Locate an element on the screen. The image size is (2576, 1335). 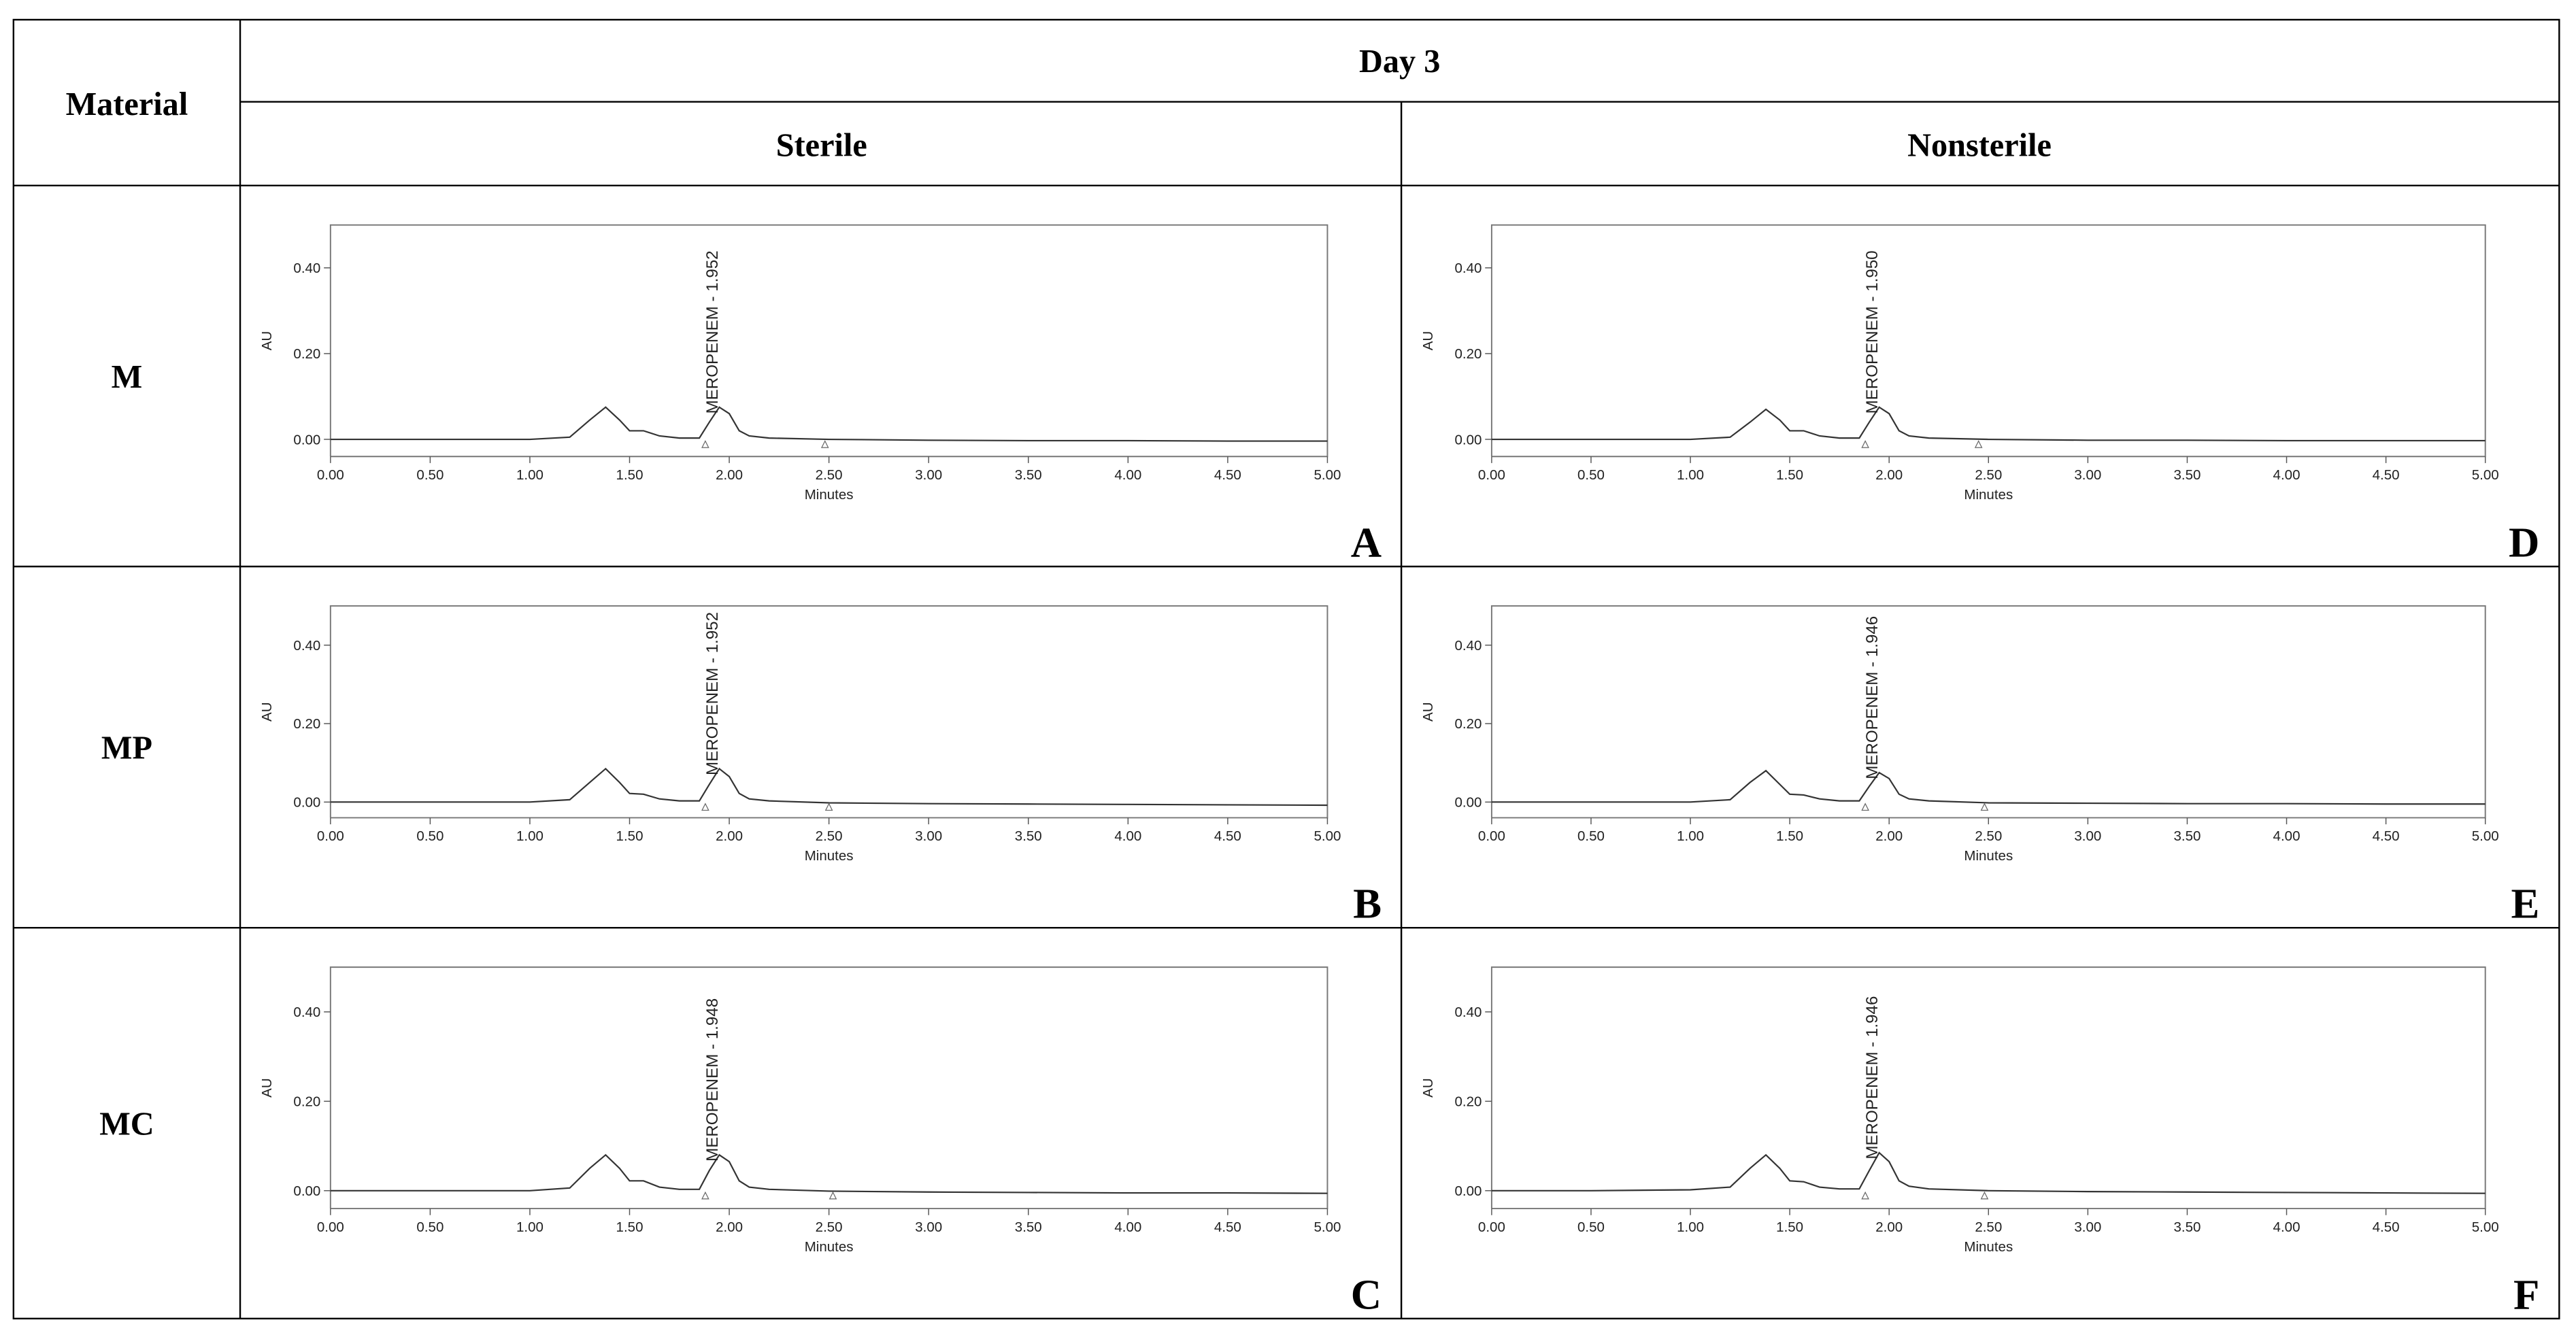
column-header: Sterile is located at coordinates (821, 145).